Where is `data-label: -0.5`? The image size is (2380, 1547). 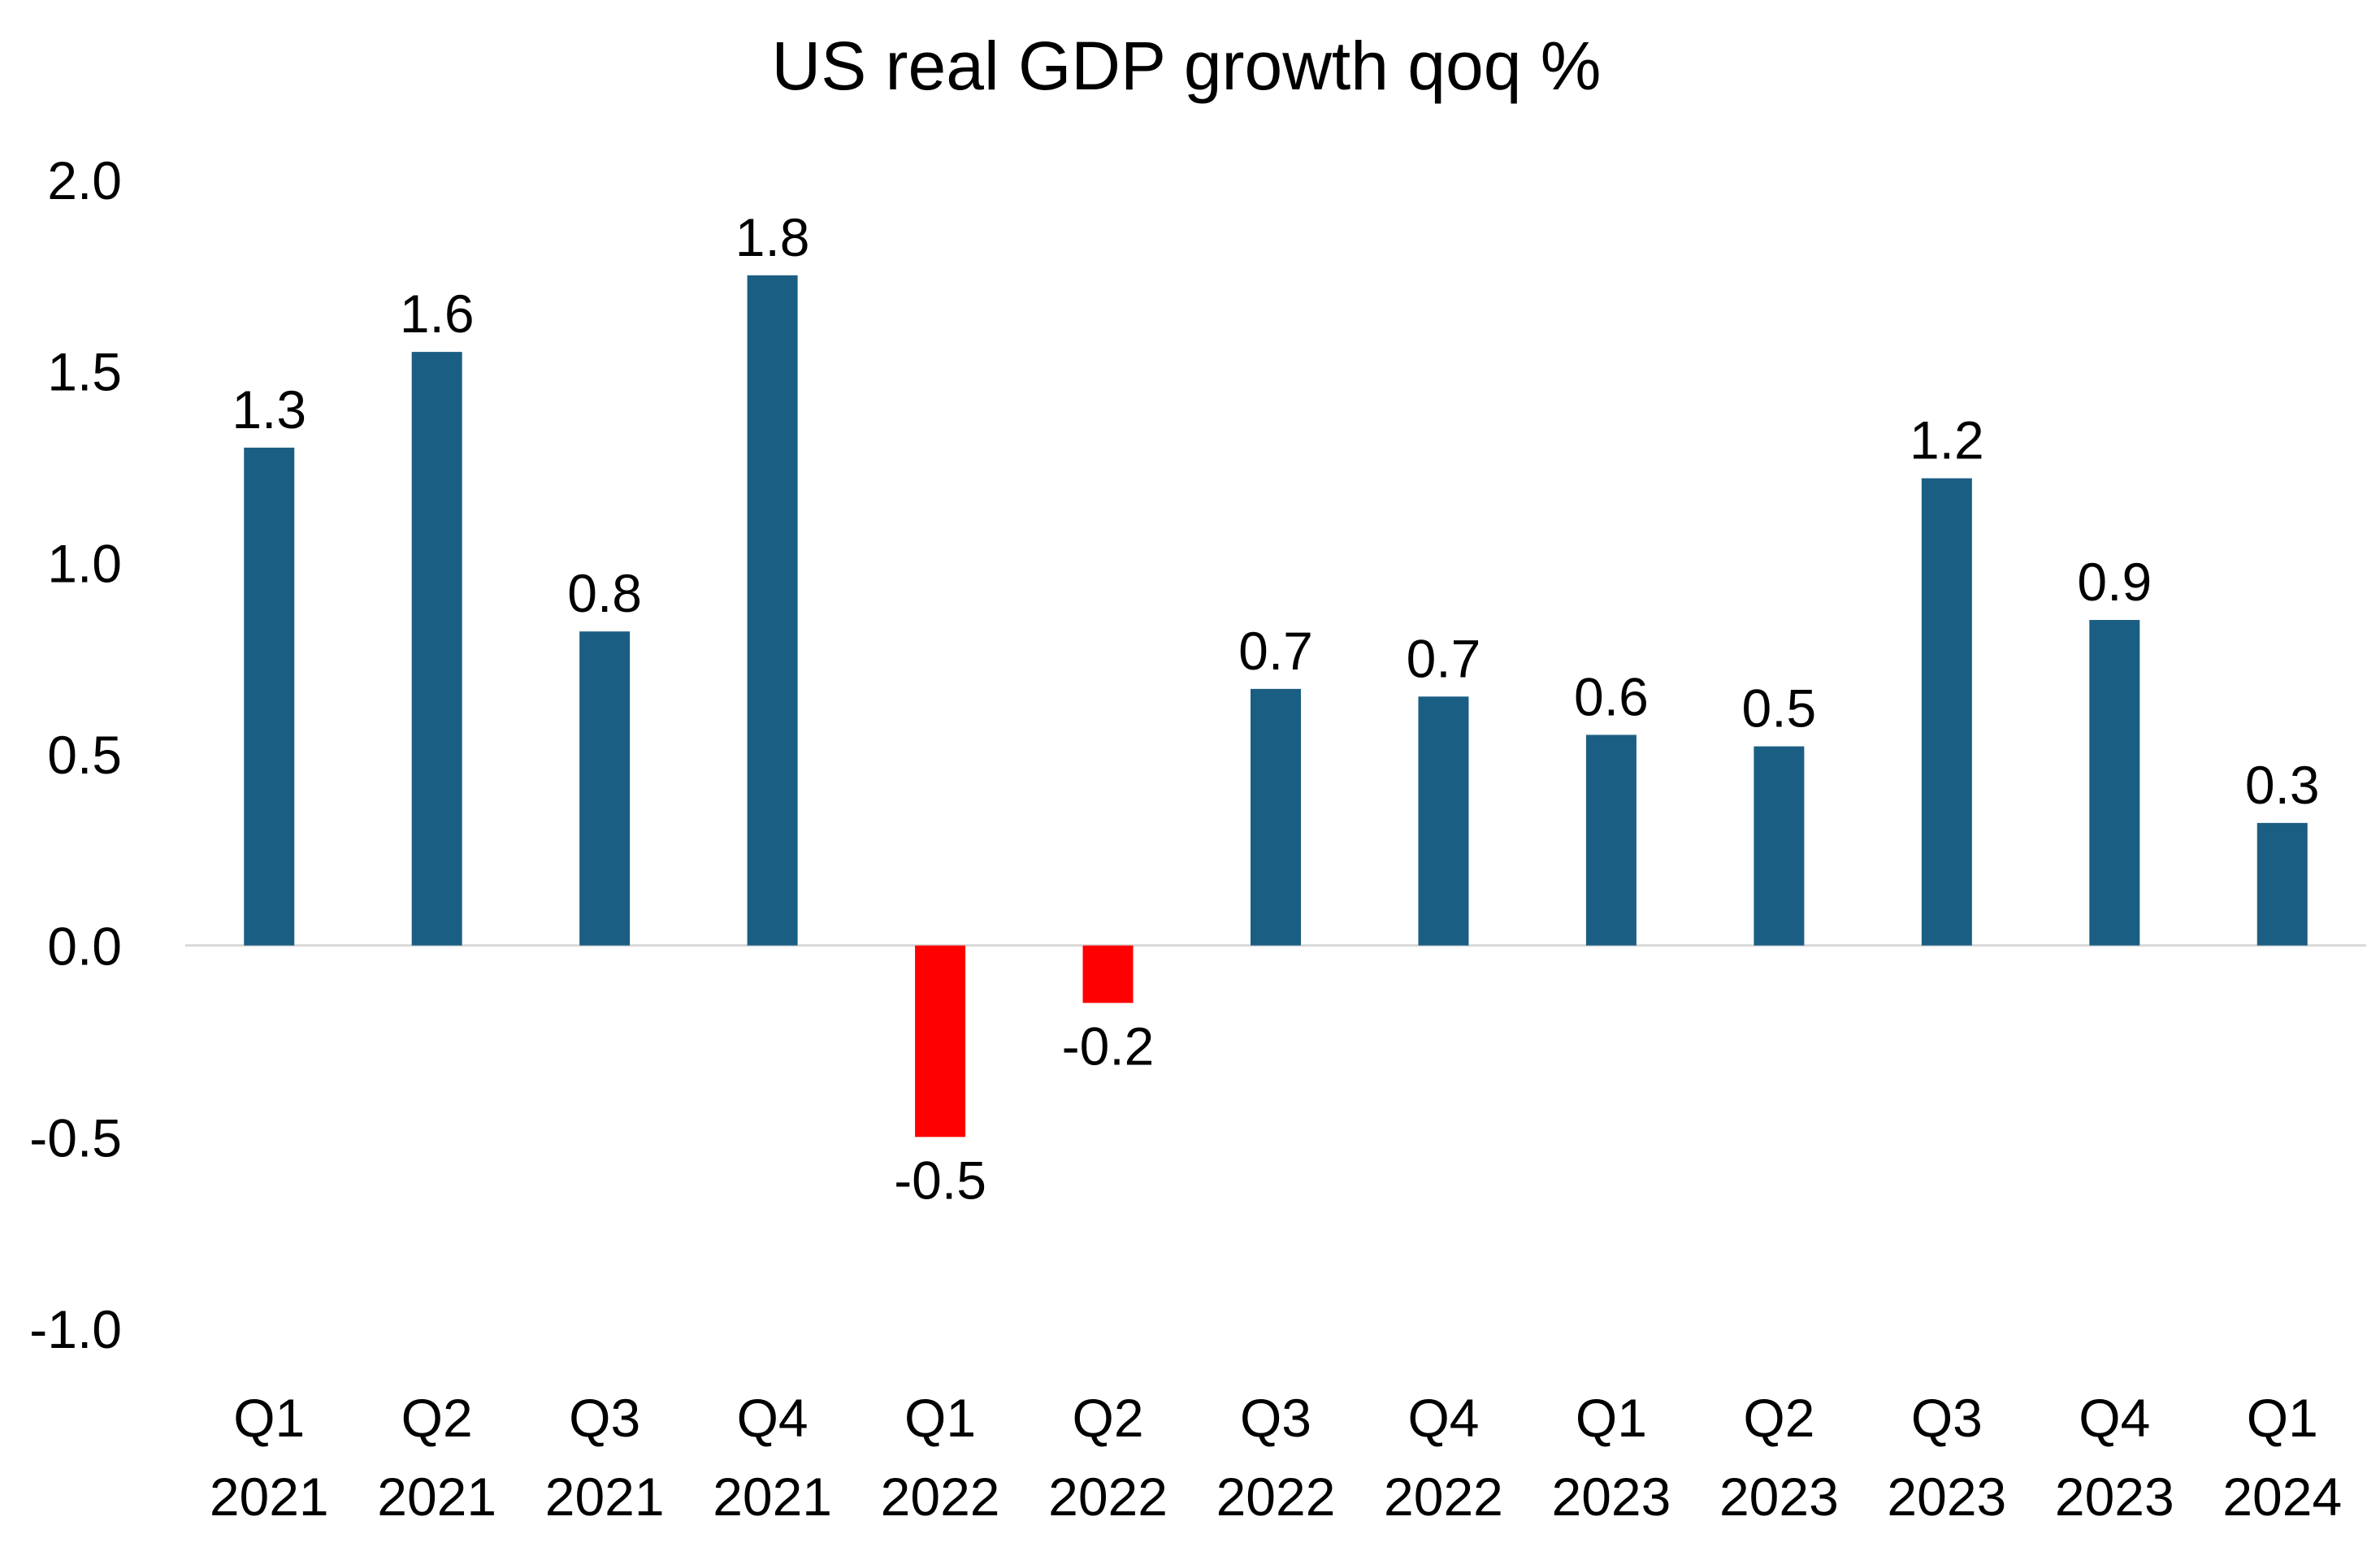 data-label: -0.5 is located at coordinates (940, 1180).